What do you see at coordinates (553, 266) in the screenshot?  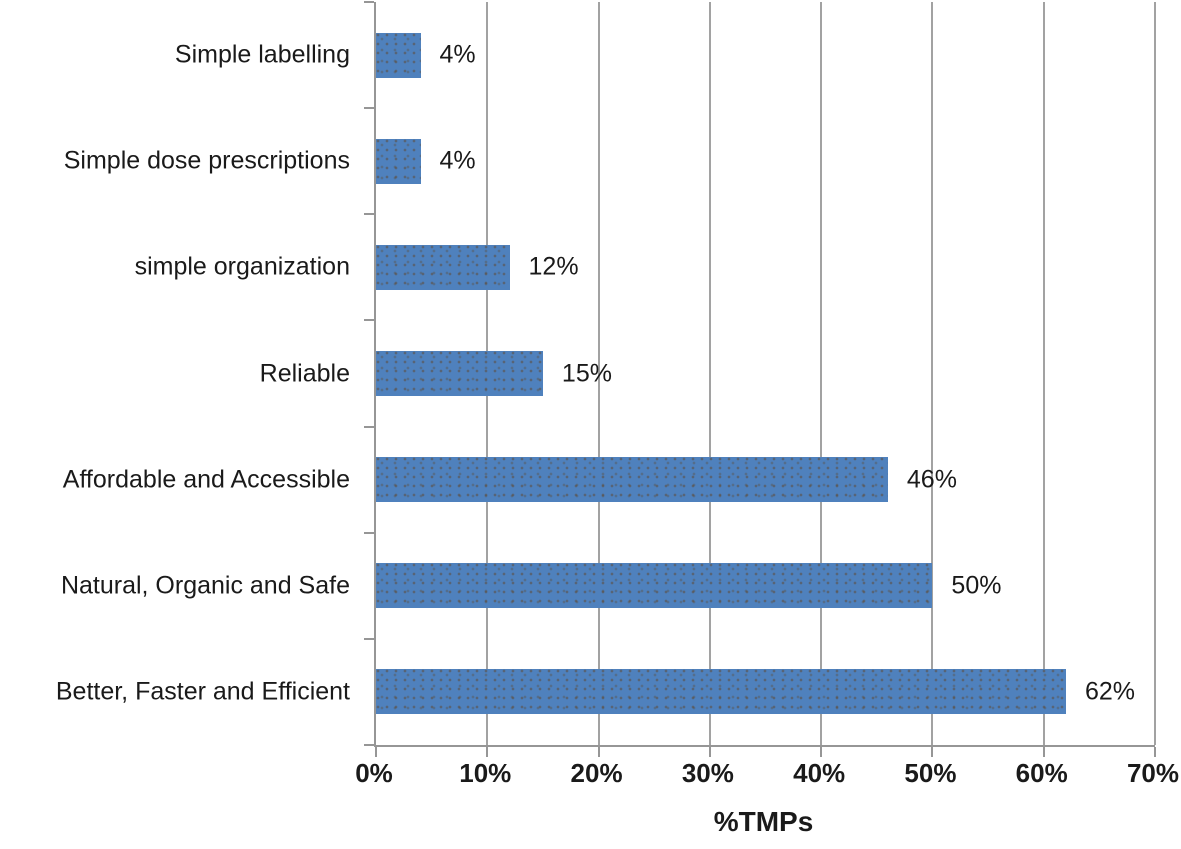 I see `bar-value-label: 12%` at bounding box center [553, 266].